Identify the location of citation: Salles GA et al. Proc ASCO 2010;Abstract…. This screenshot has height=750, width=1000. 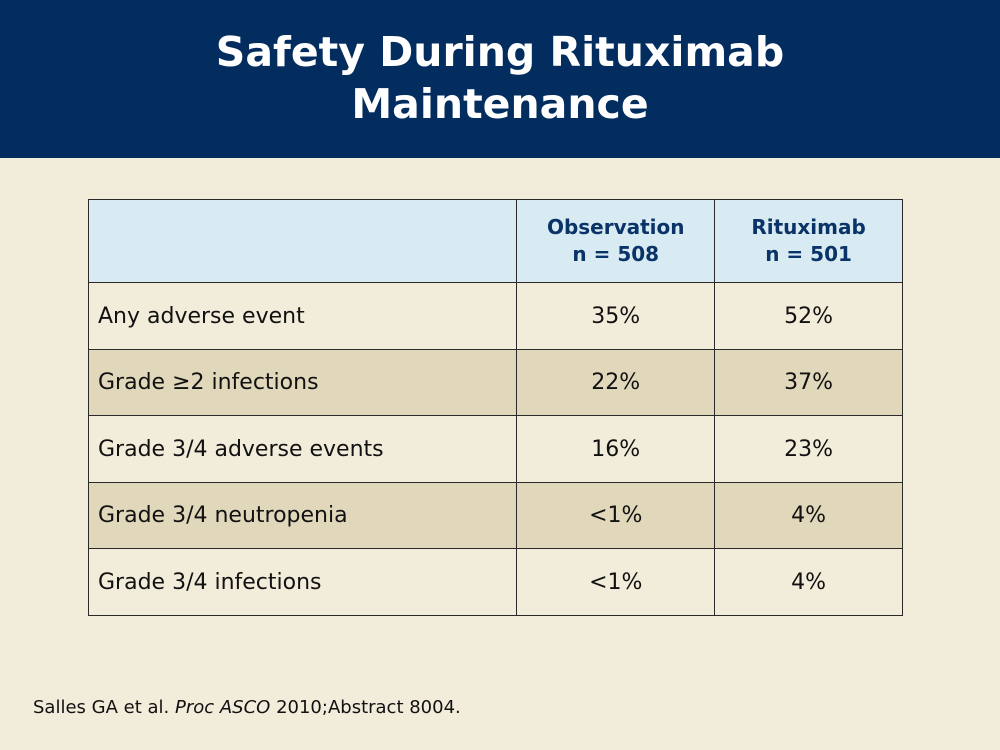
(247, 707).